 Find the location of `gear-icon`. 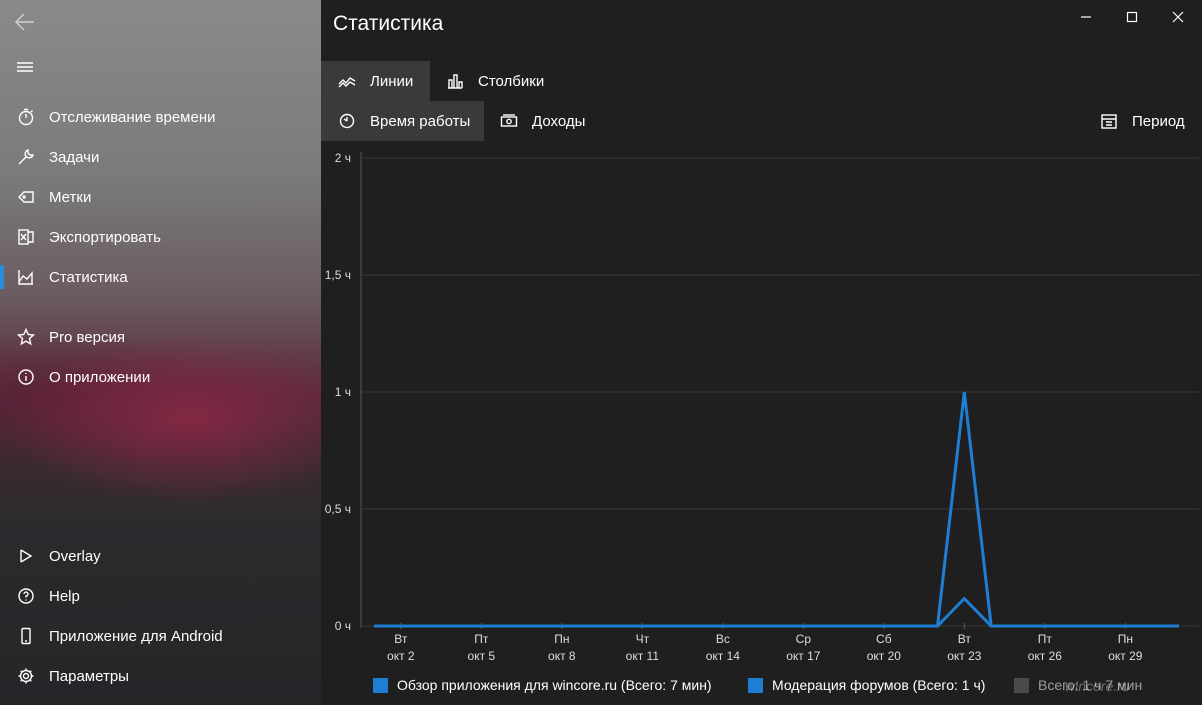

gear-icon is located at coordinates (24, 676).